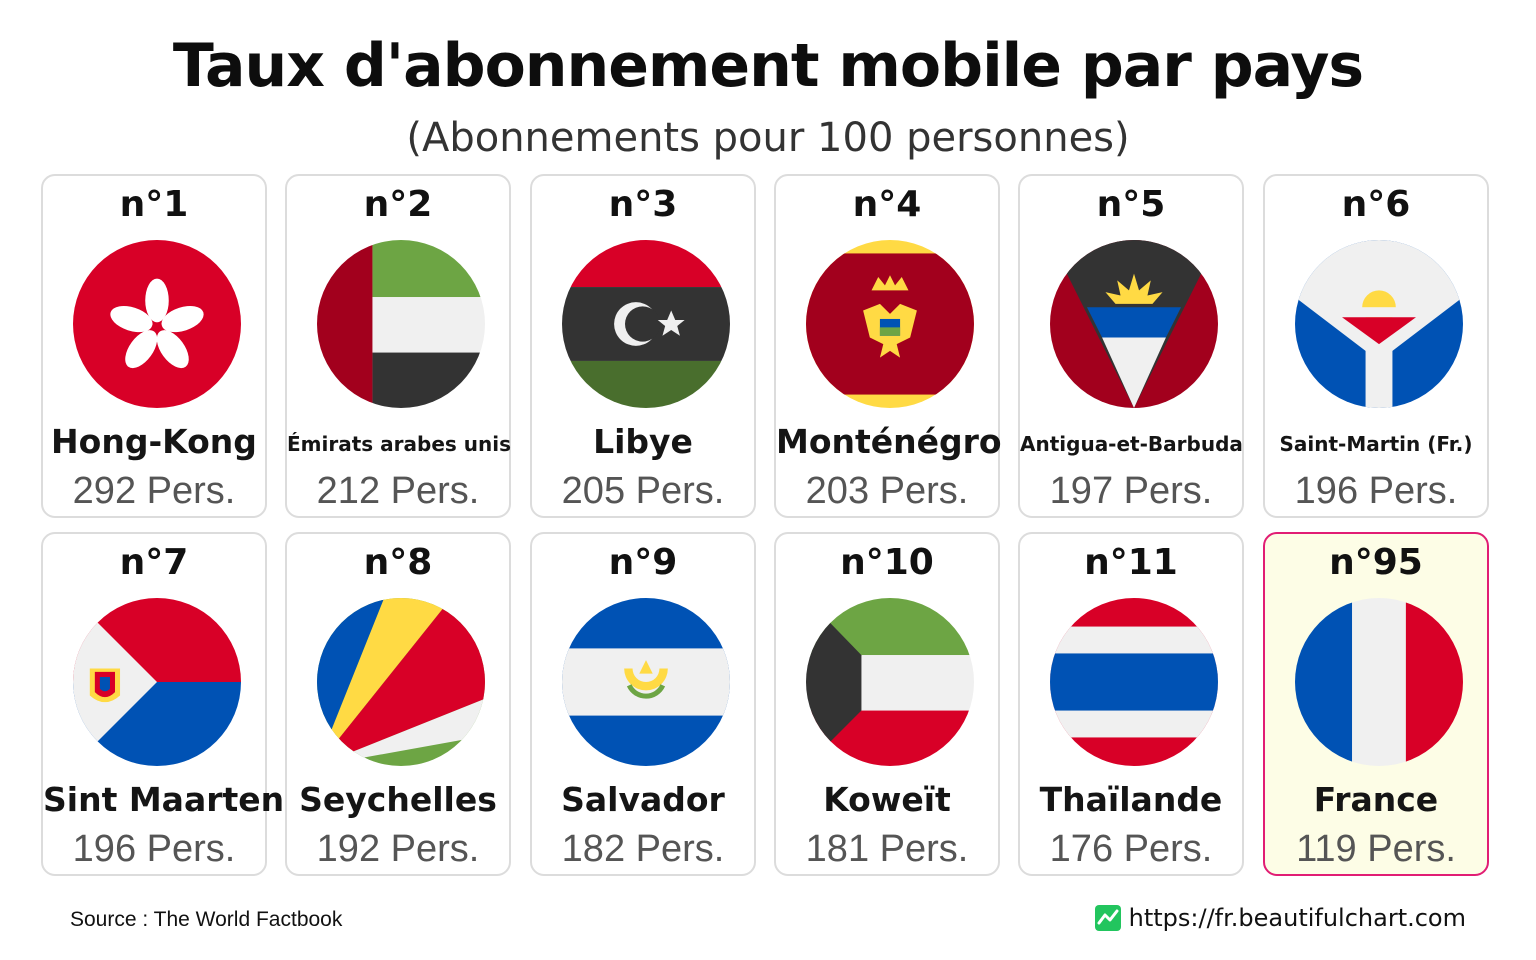 The height and width of the screenshot is (960, 1536). Describe the element at coordinates (401, 324) in the screenshot. I see `uae-flag-icon` at that location.